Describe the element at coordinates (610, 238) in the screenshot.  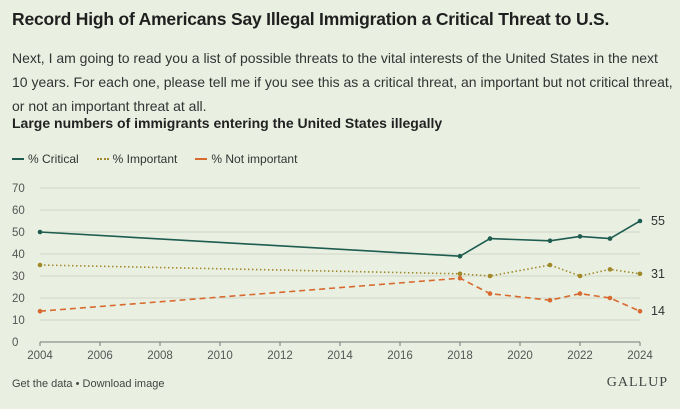
I see `data-point-critical-2023` at that location.